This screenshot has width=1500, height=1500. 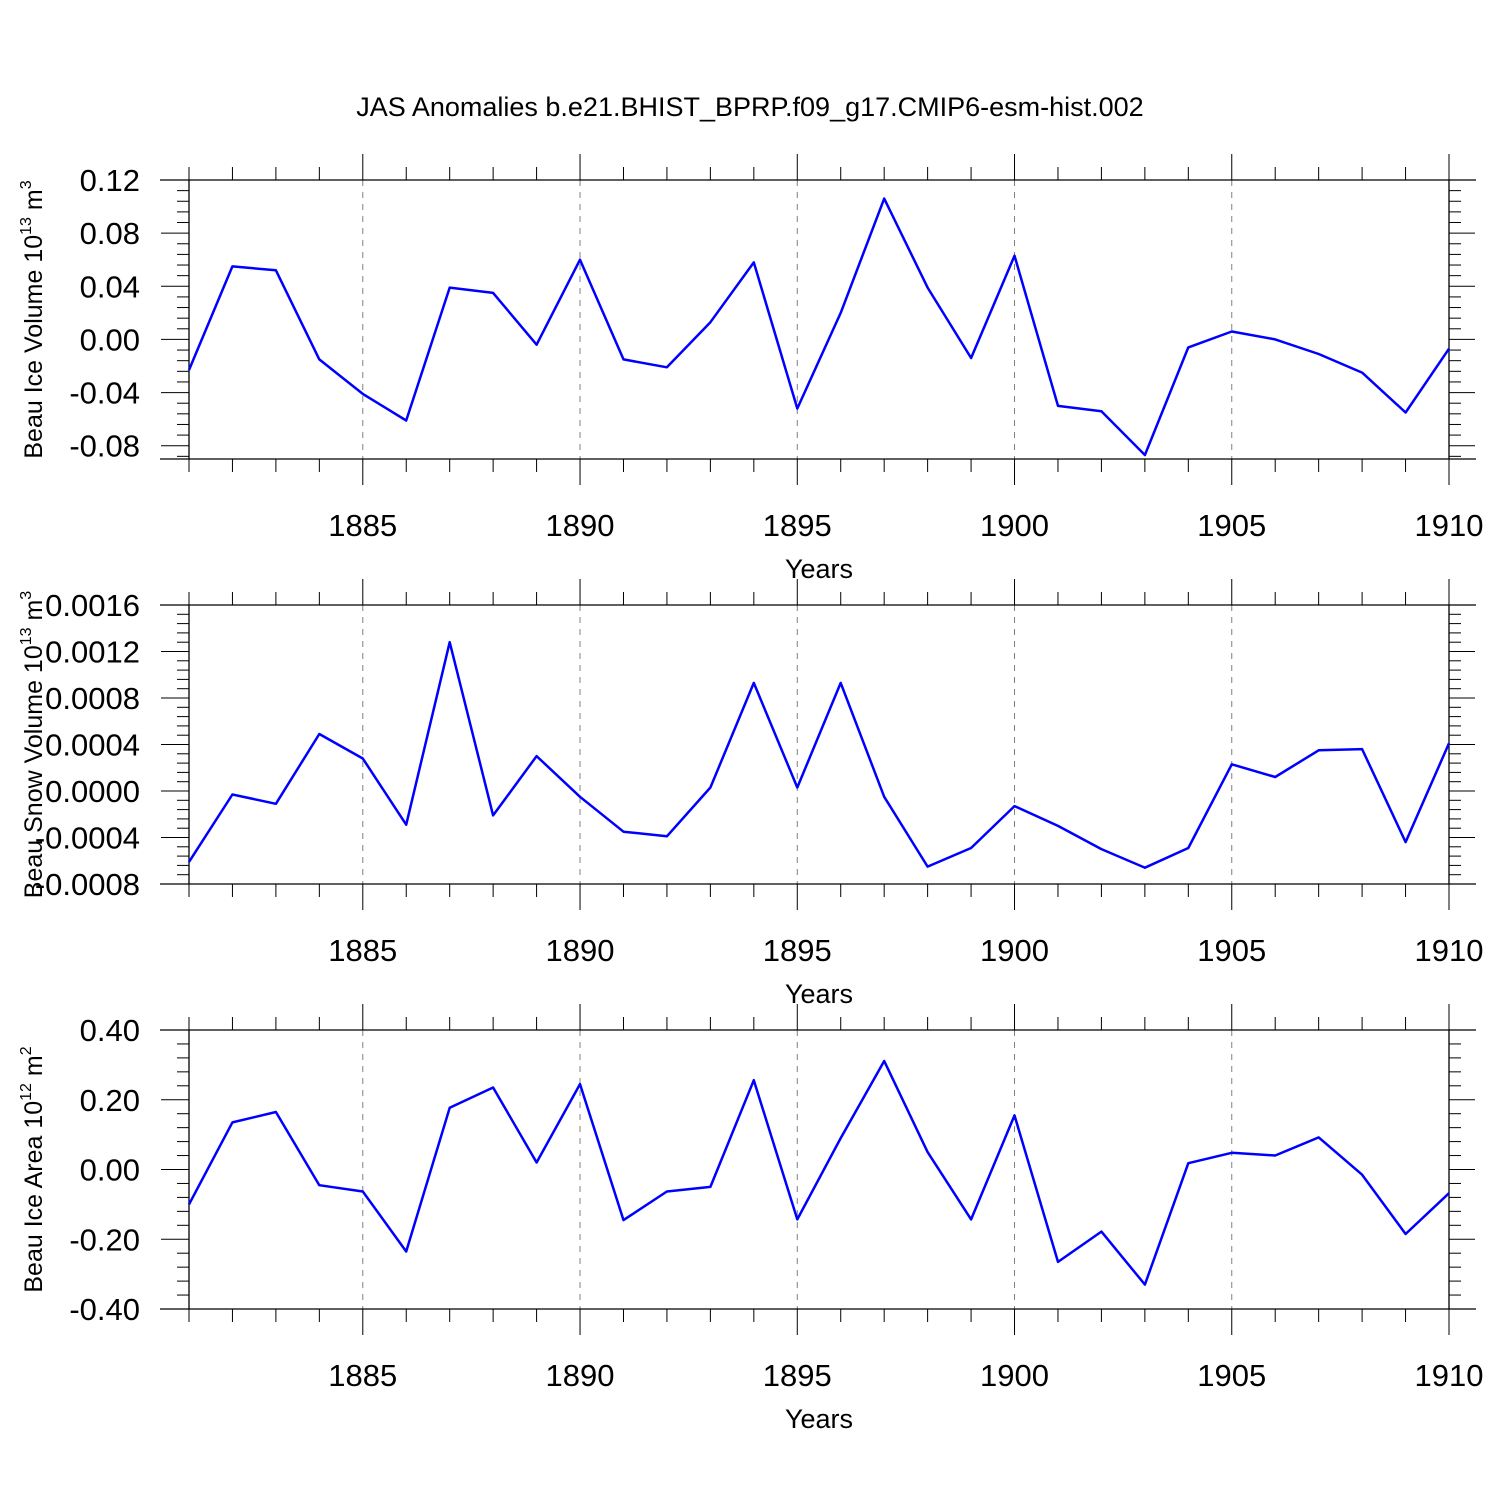 What do you see at coordinates (92, 698) in the screenshot?
I see `y-tick-label: 0.0008` at bounding box center [92, 698].